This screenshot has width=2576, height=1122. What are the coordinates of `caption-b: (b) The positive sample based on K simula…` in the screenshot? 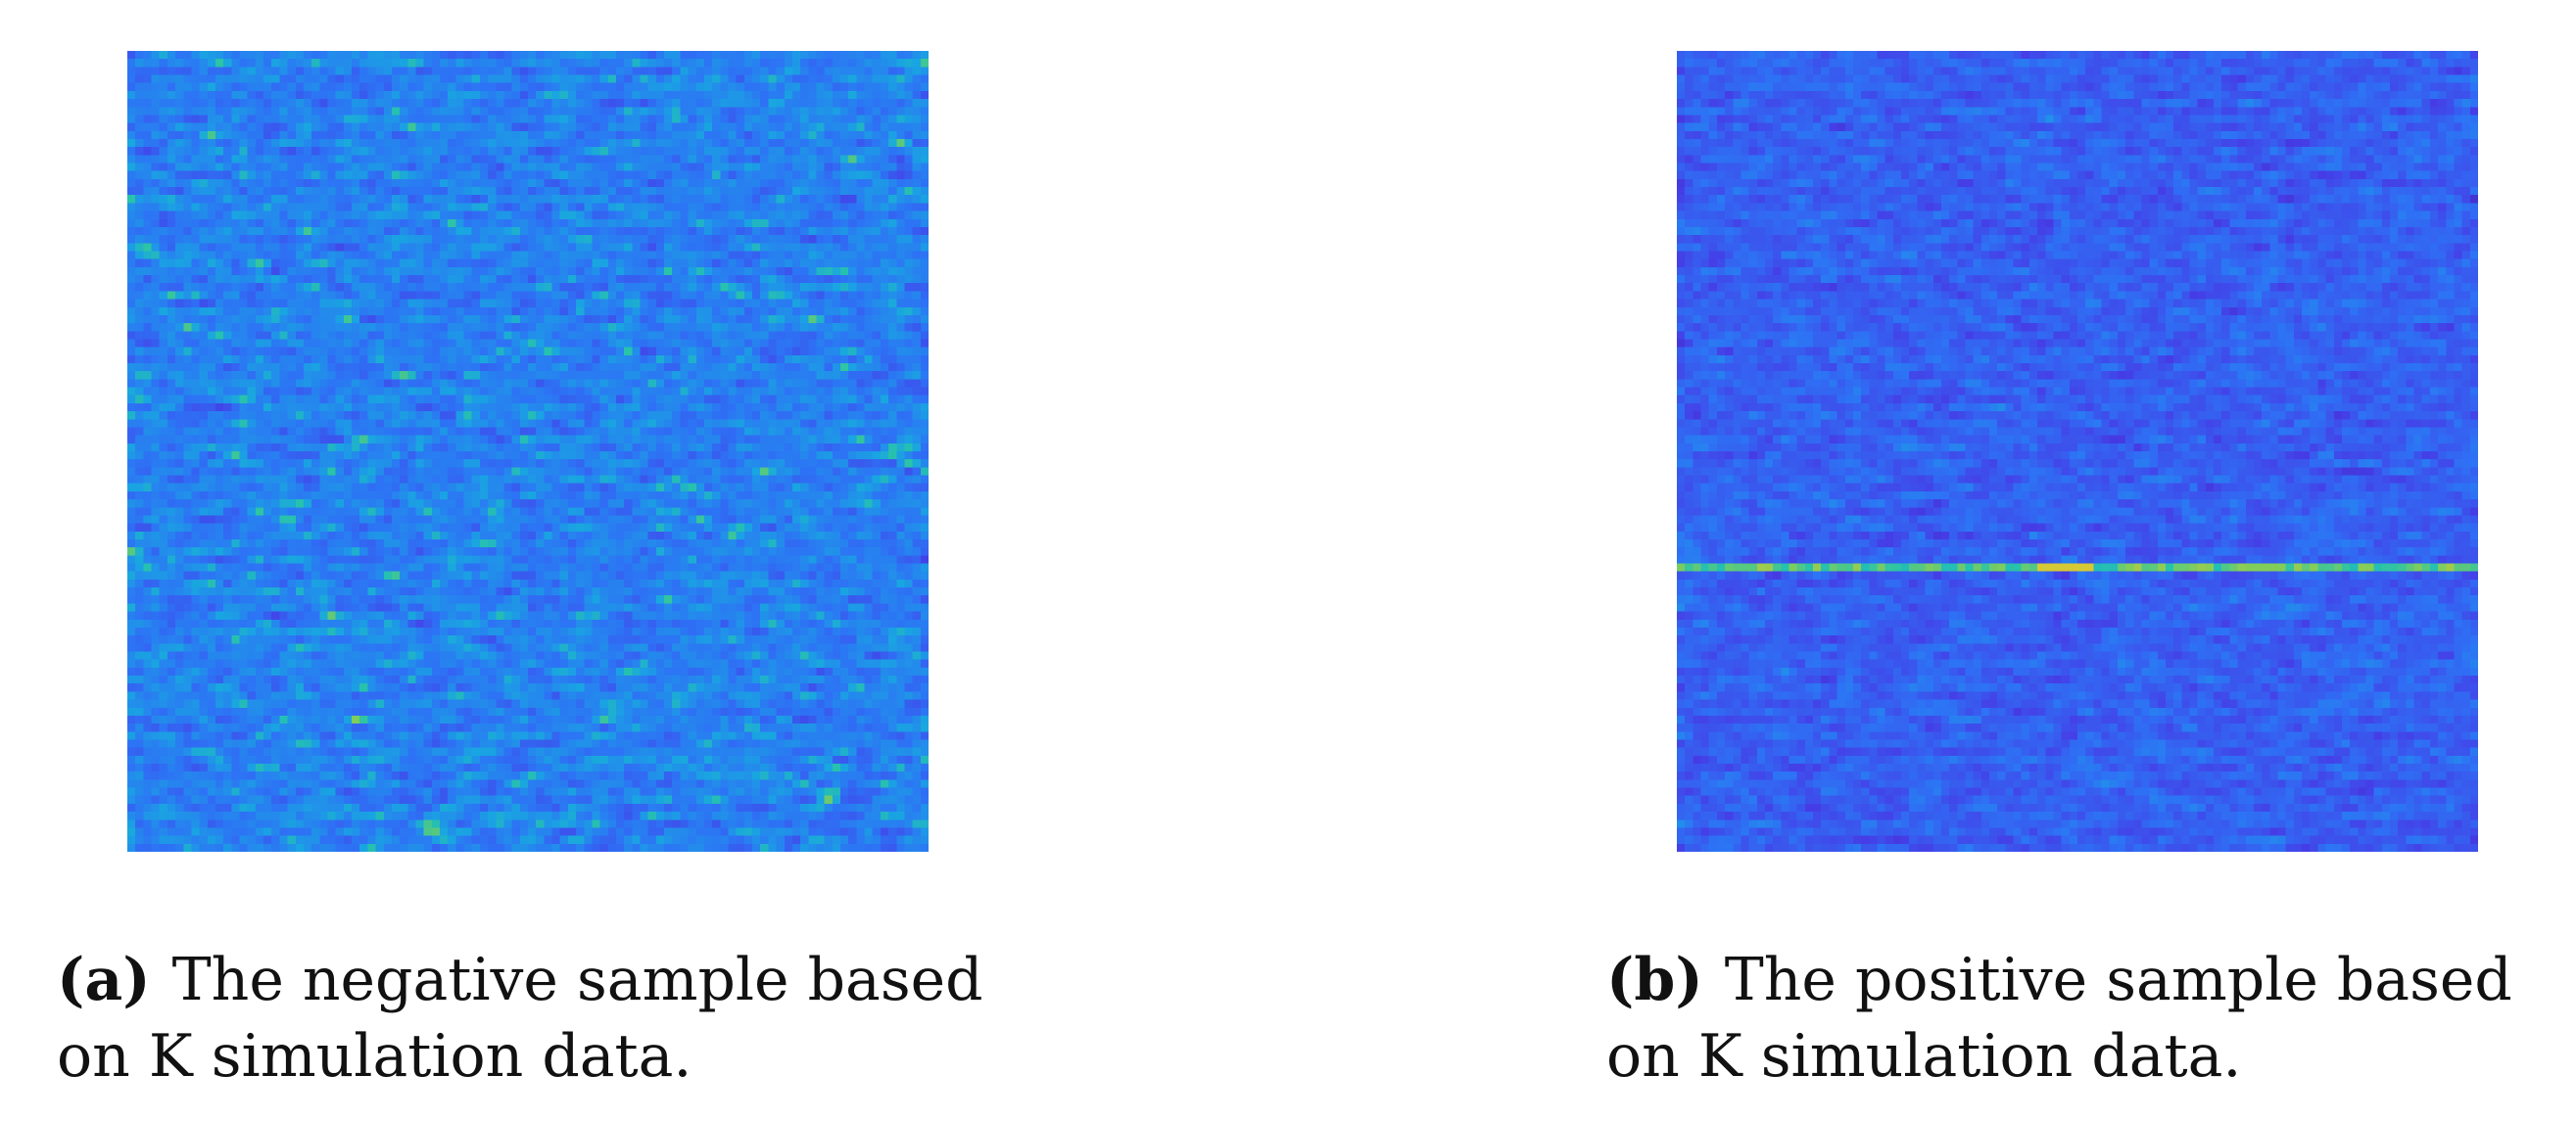 It's located at (2091, 1019).